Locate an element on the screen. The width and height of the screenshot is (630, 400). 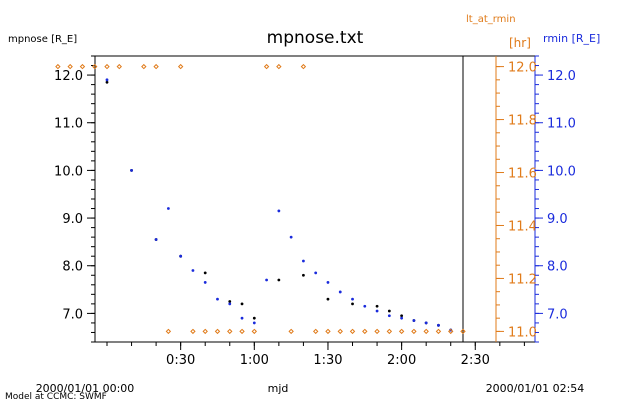
x-tick-label: 1:00 is located at coordinates (254, 360).